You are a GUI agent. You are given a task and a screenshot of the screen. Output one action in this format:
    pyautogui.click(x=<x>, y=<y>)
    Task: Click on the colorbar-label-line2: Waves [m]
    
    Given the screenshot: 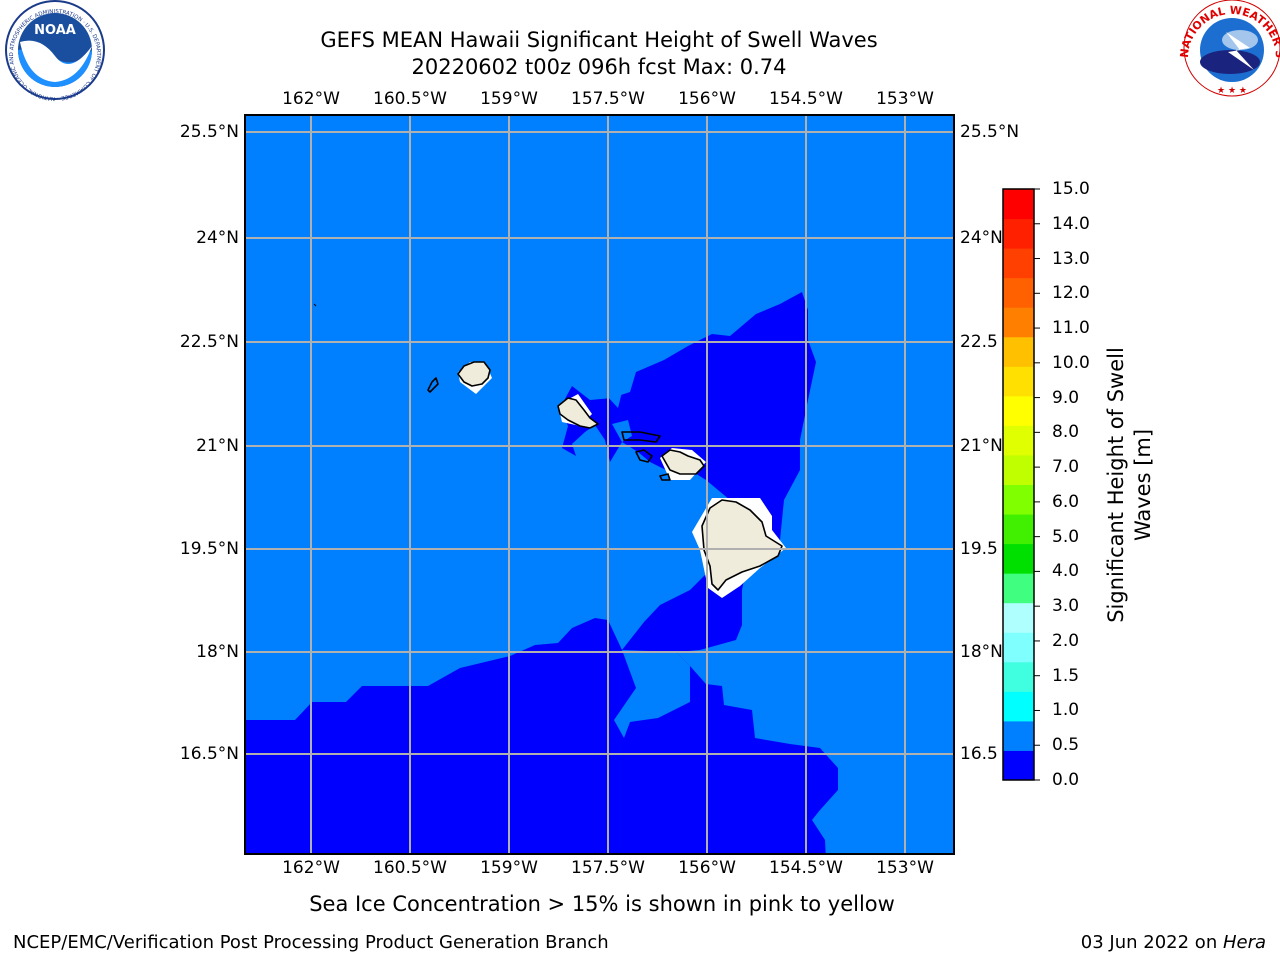 What is the action you would take?
    pyautogui.click(x=1143, y=485)
    